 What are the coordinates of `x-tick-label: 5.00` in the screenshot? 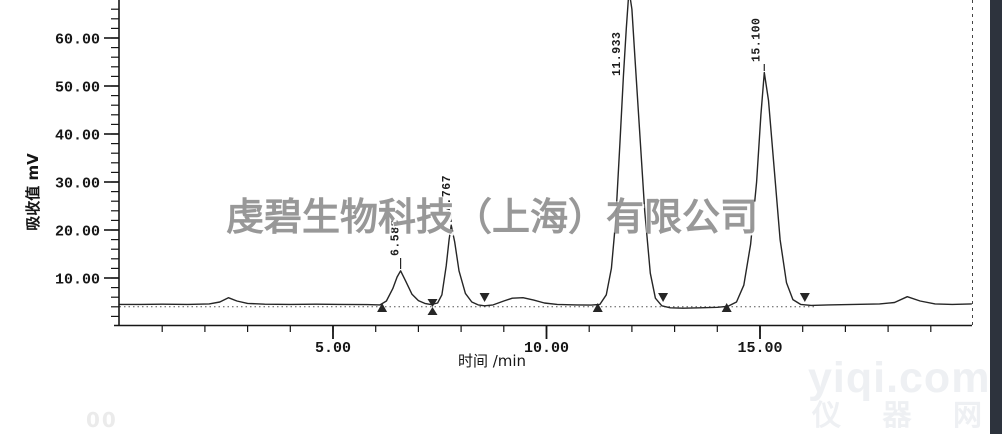 It's located at (333, 348).